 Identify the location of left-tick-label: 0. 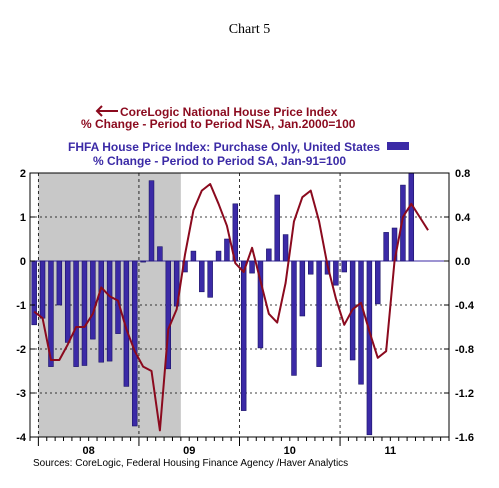
(23, 262).